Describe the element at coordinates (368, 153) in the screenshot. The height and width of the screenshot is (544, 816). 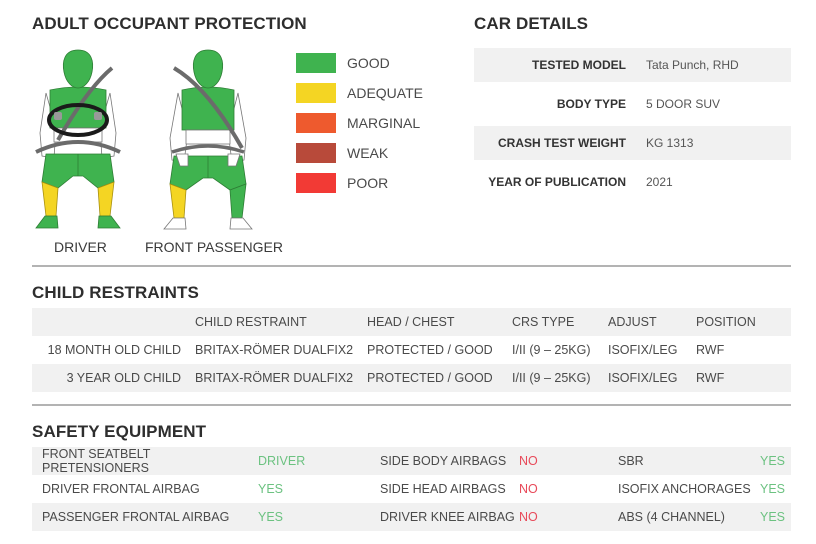
I see `legend-label: WEAK` at that location.